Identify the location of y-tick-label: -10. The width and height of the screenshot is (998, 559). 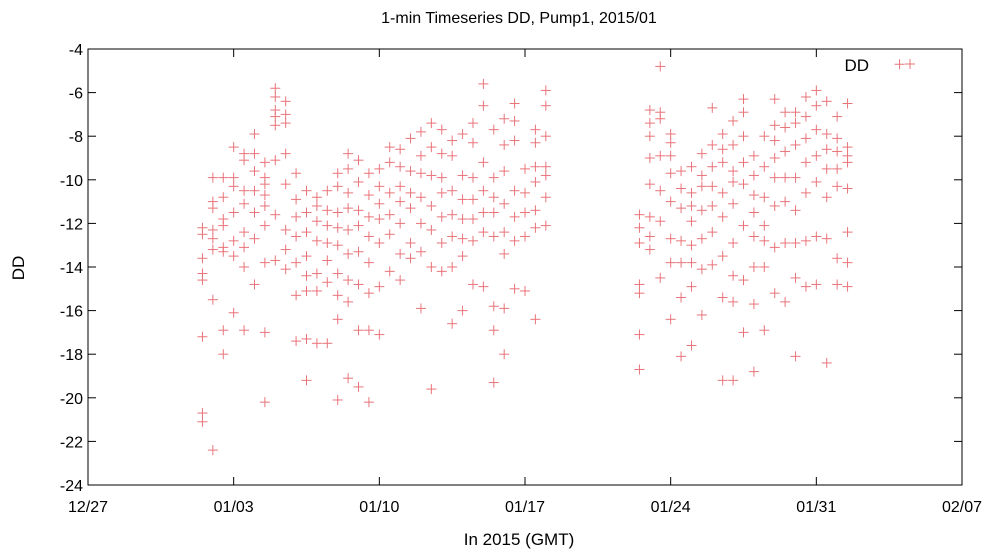
(71, 181).